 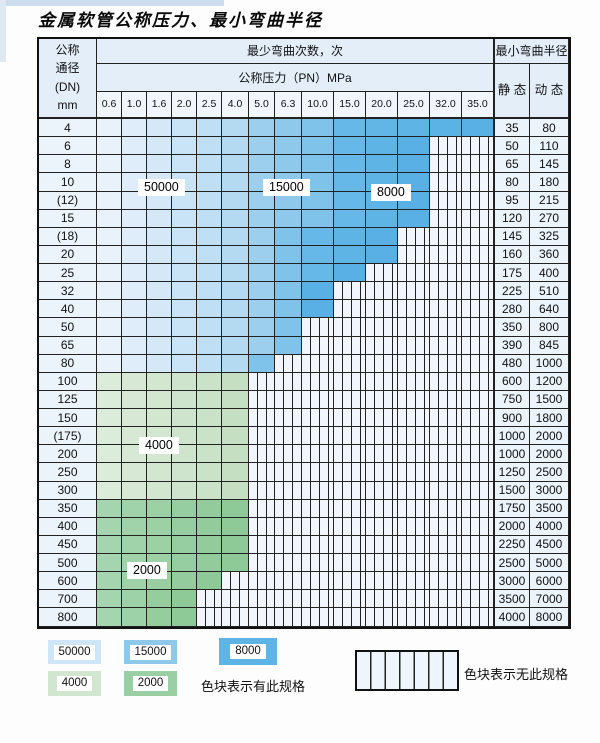 What do you see at coordinates (549, 309) in the screenshot?
I see `dynamic-cell: 640` at bounding box center [549, 309].